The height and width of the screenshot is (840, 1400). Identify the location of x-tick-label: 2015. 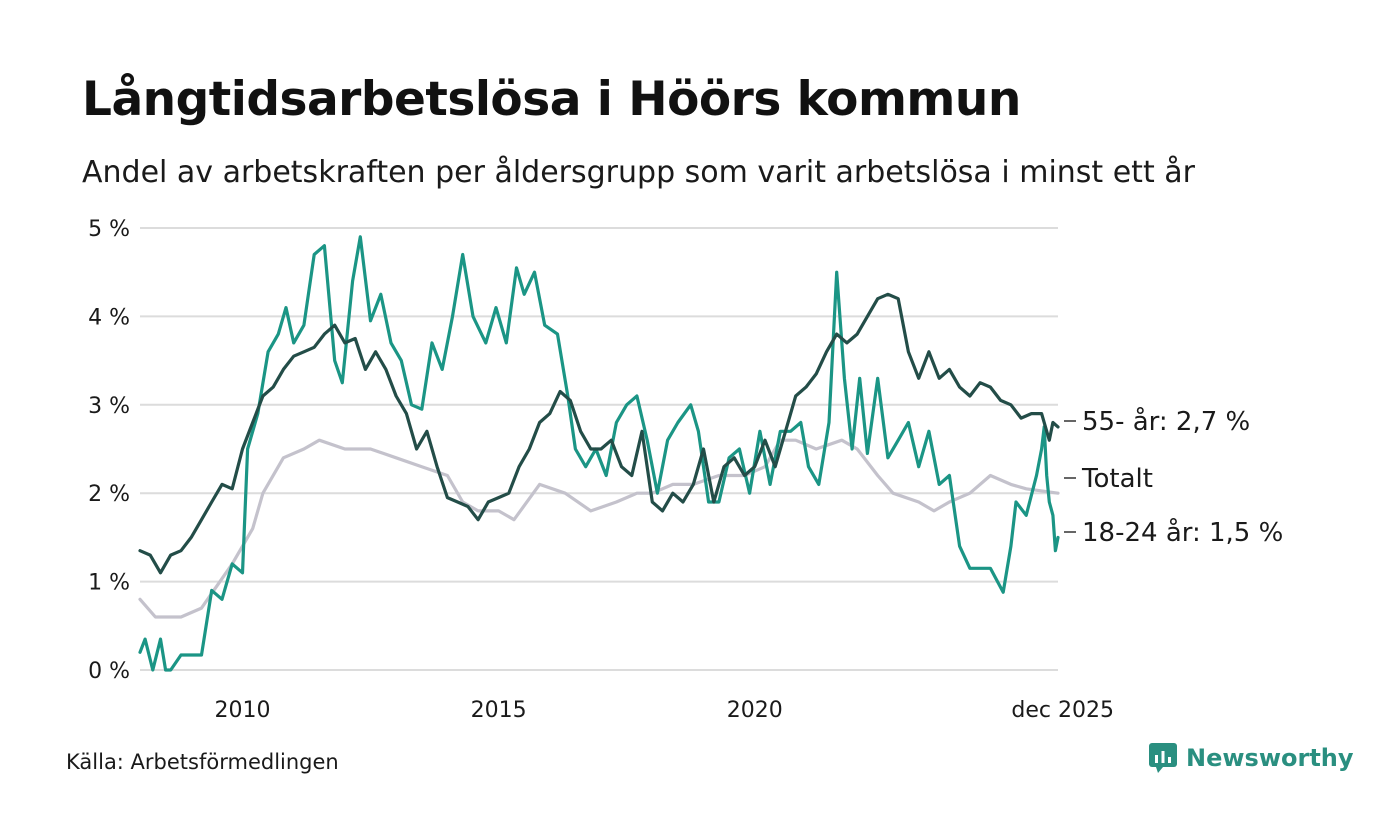
(499, 710).